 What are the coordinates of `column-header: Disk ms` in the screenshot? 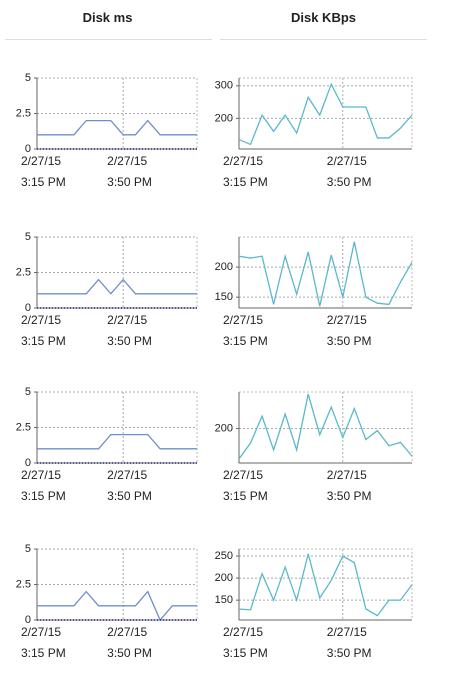 It's located at (107, 17).